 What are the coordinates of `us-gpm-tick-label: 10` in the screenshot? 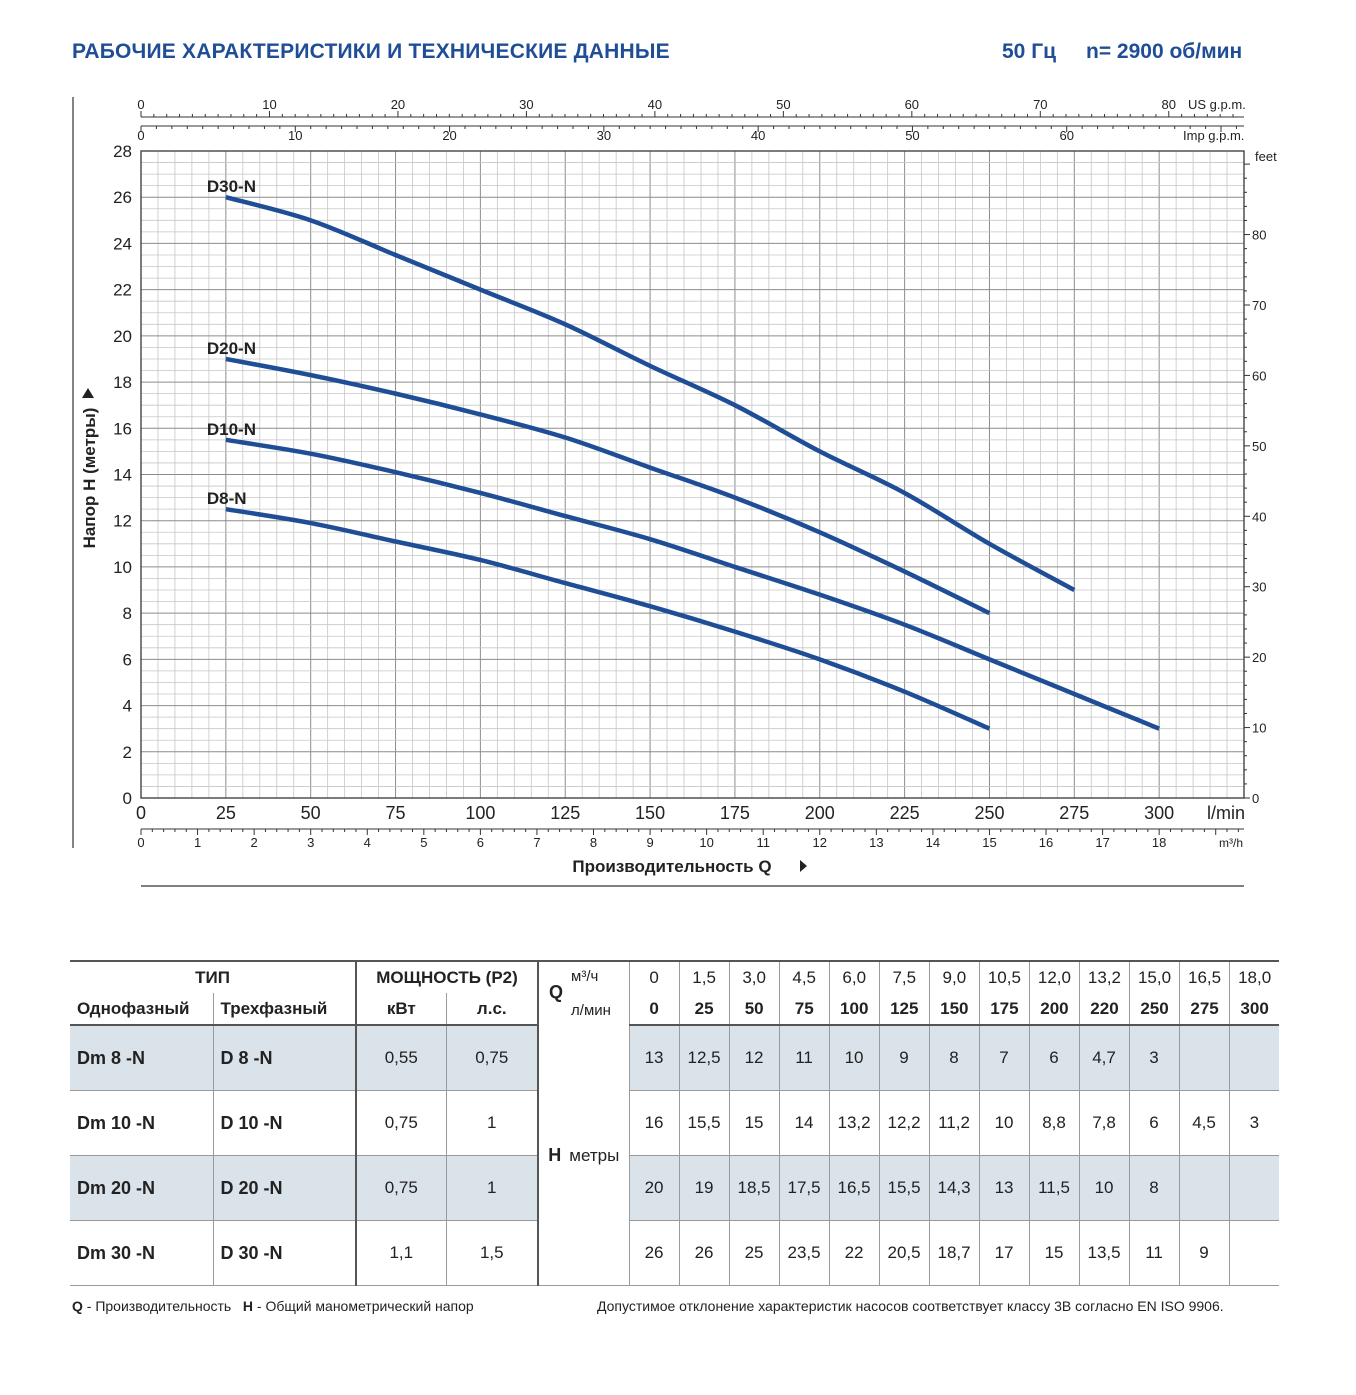 It's located at (269, 104).